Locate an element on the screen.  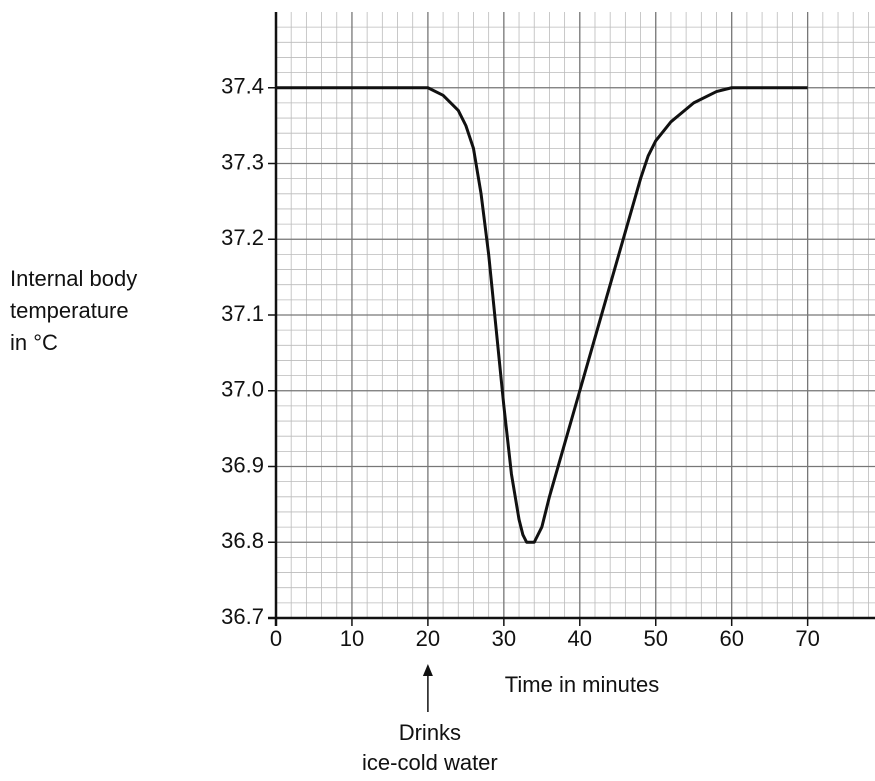
y-tick-label: 37.1 is located at coordinates (242, 313).